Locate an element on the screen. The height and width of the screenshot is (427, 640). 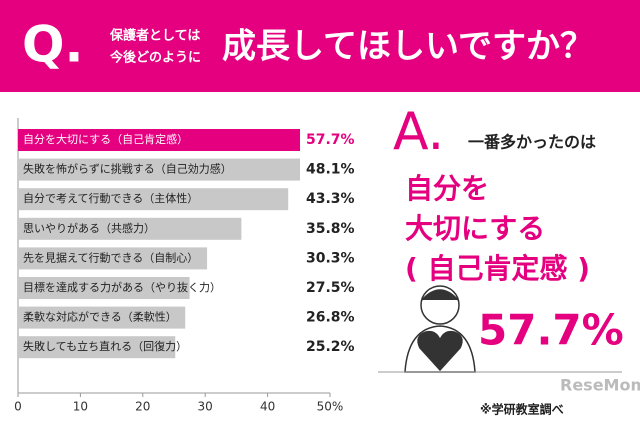
value-label: 57.7% is located at coordinates (330, 140).